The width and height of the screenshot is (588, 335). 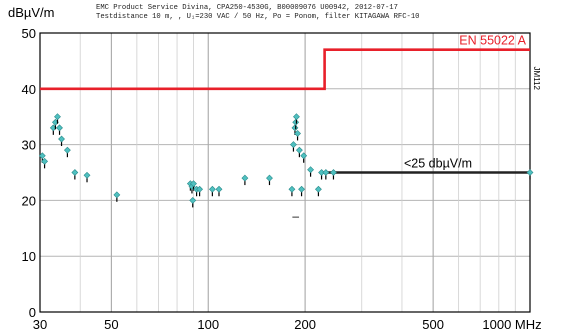 I want to click on y-axis-unit-label: dBµV/m, so click(x=31, y=12).